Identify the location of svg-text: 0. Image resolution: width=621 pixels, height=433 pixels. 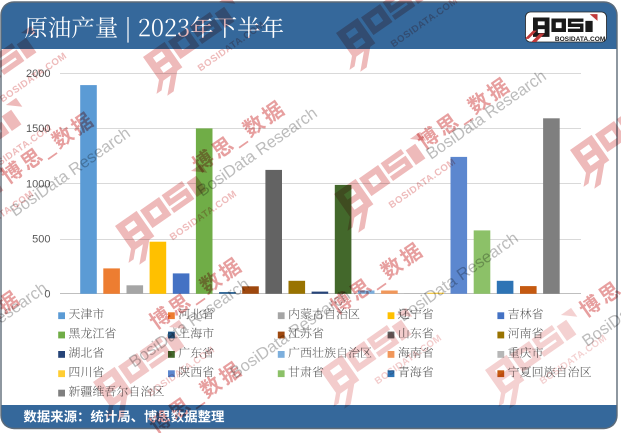
(47, 295).